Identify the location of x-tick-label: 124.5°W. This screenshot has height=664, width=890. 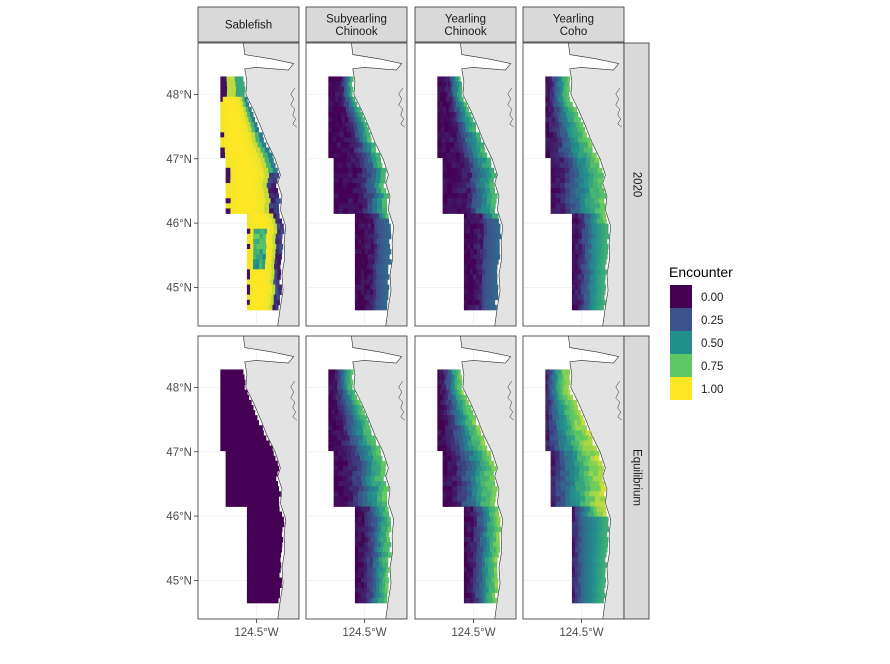
(581, 633).